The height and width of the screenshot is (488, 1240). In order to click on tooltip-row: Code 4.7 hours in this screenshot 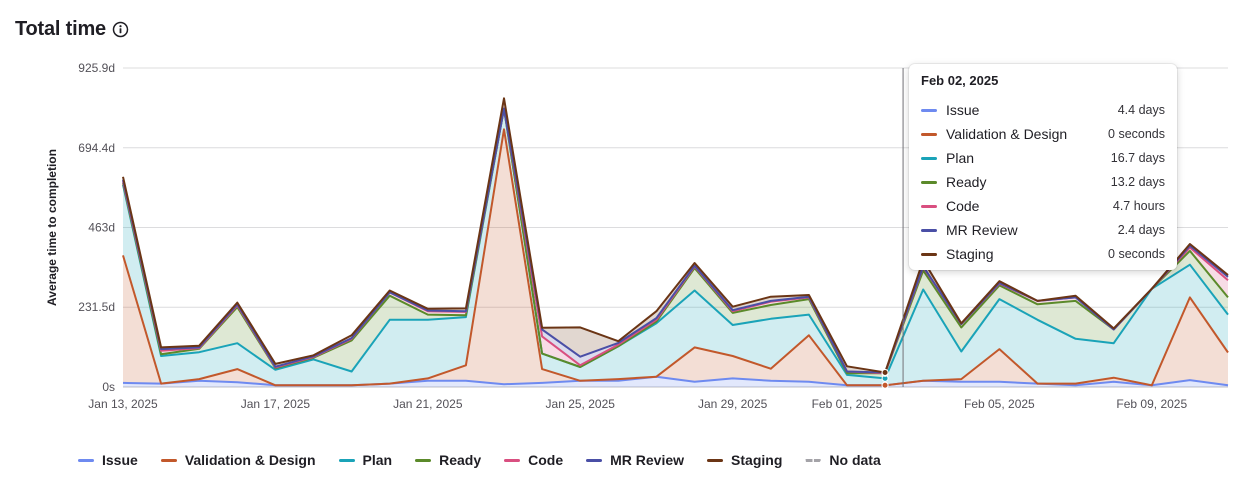, I will do `click(1043, 206)`.